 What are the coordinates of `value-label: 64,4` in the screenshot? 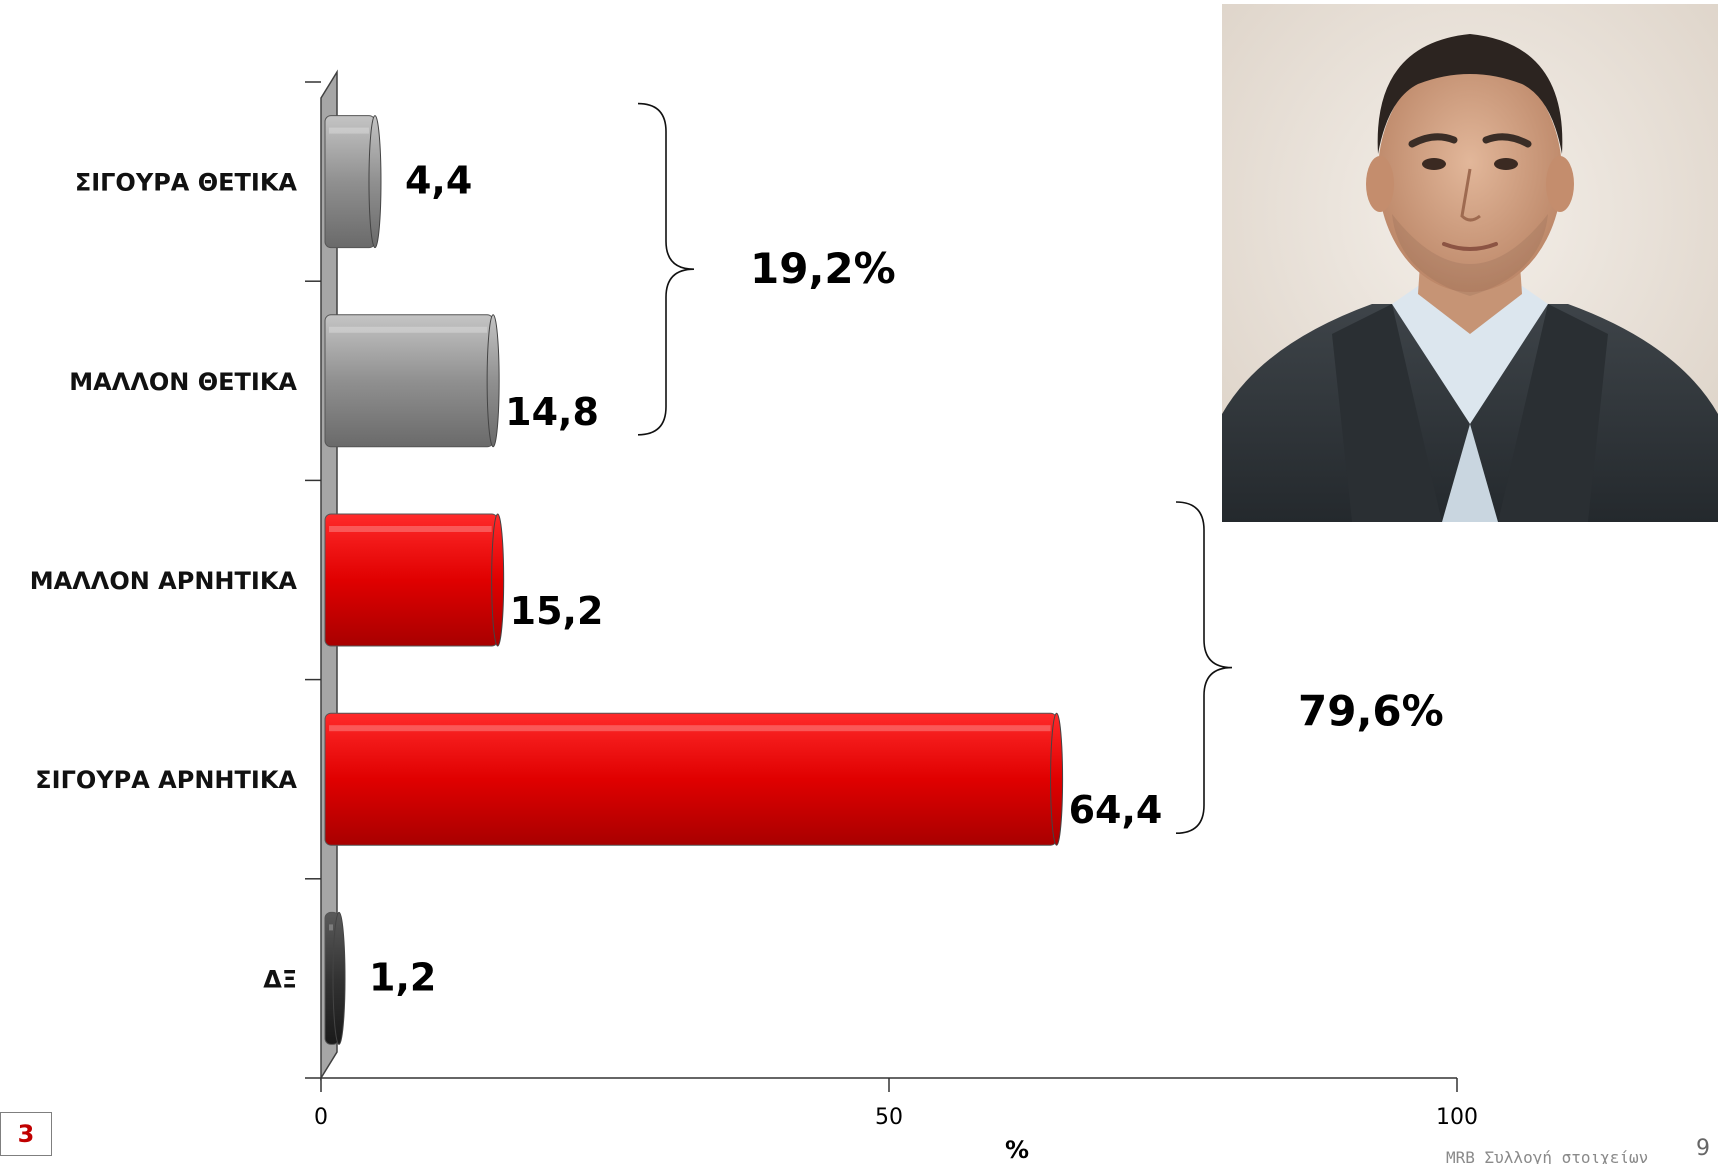 It's located at (1116, 810).